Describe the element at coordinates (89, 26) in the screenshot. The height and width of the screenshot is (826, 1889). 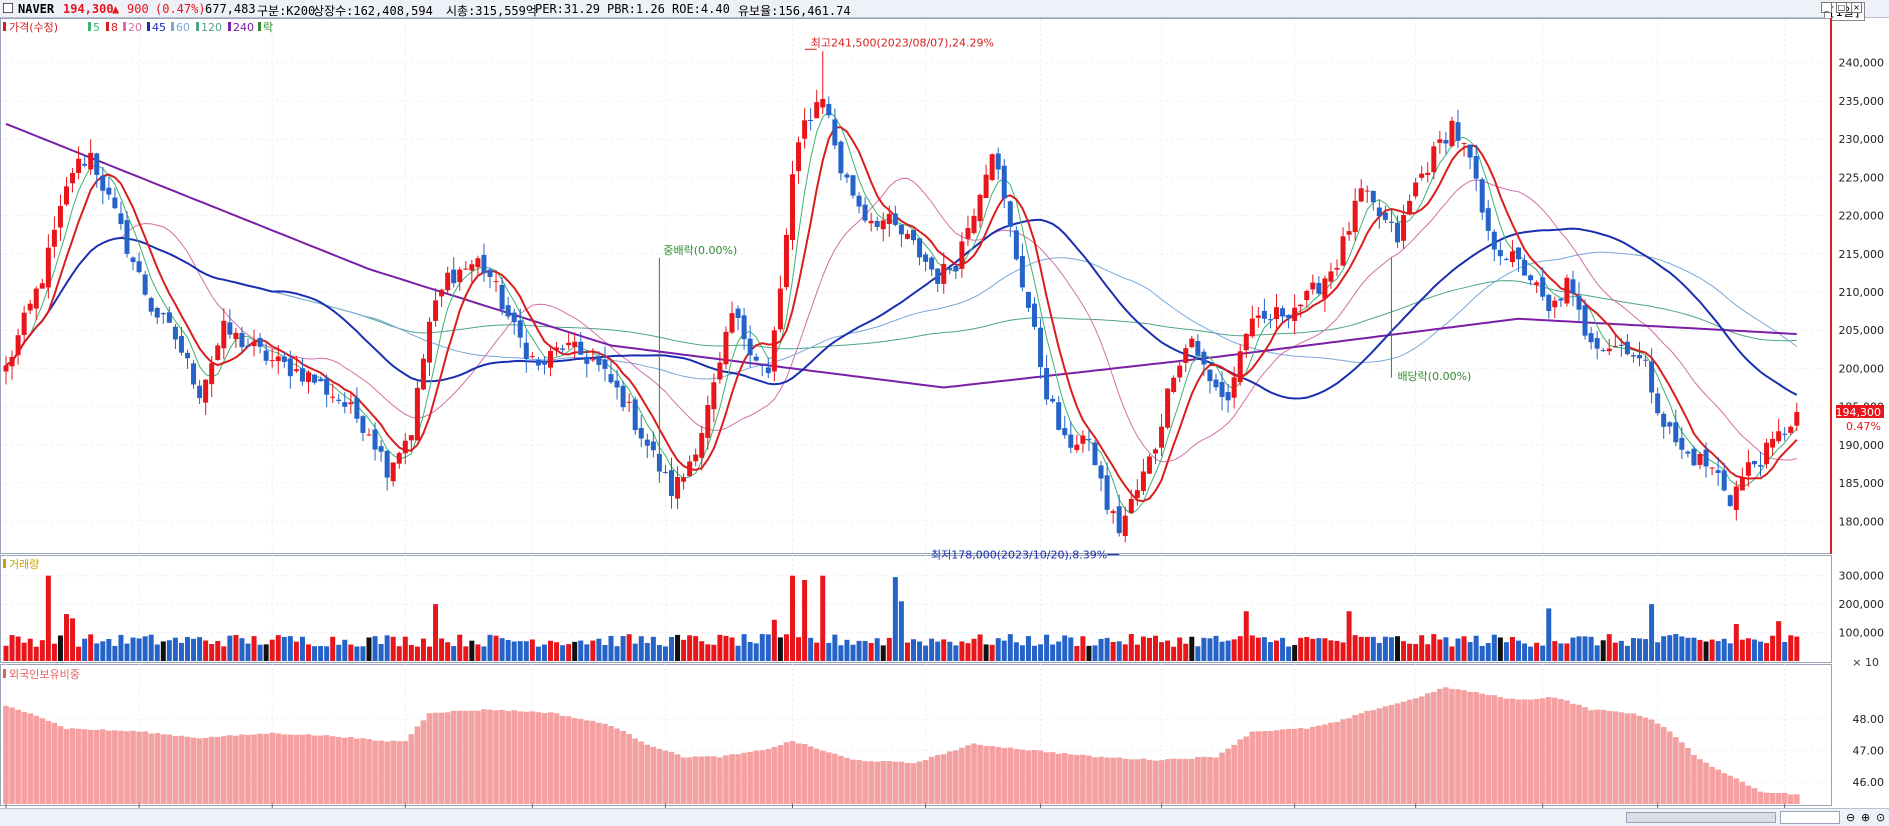
I see `legend-marker` at that location.